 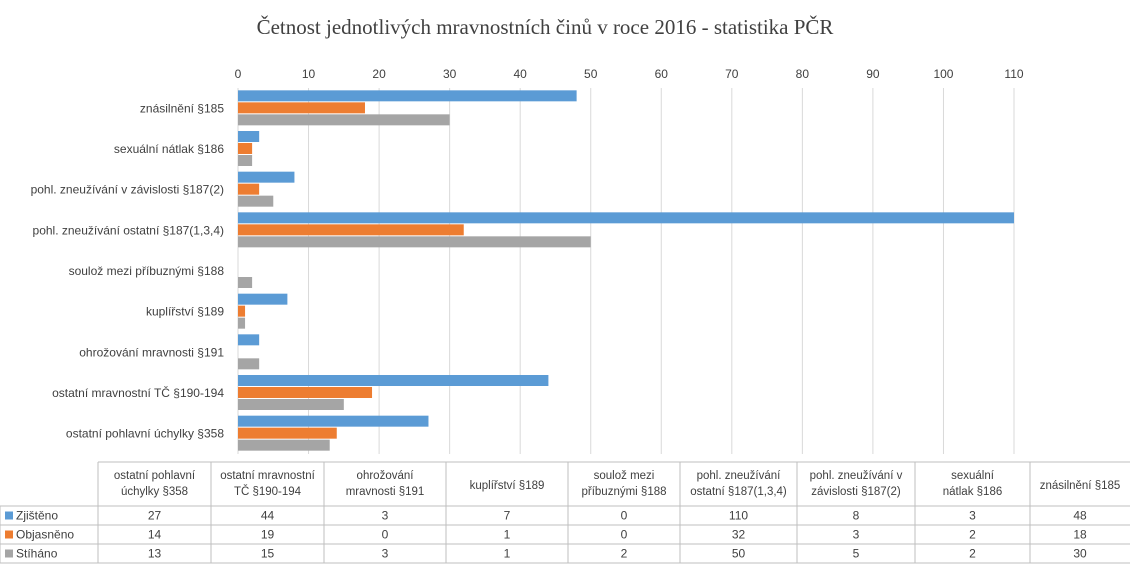 What do you see at coordinates (873, 74) in the screenshot?
I see `x-tick-label: 90` at bounding box center [873, 74].